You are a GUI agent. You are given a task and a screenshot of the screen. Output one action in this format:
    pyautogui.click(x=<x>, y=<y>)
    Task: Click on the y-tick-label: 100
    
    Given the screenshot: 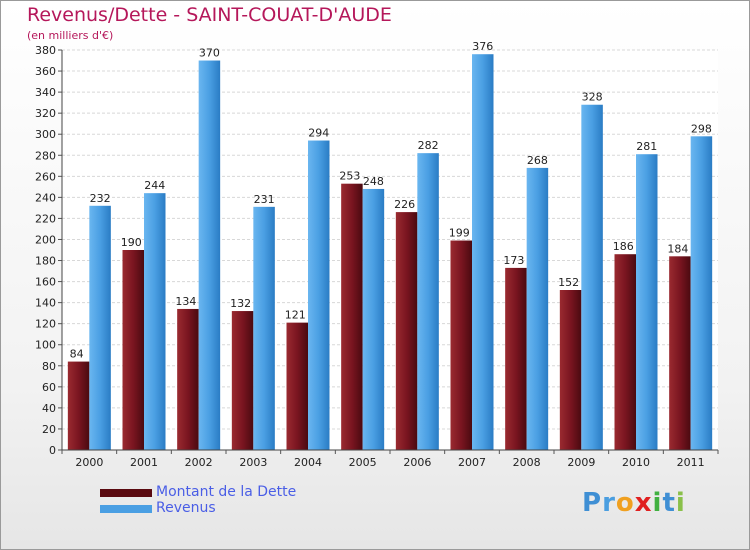 What is the action you would take?
    pyautogui.click(x=45, y=345)
    